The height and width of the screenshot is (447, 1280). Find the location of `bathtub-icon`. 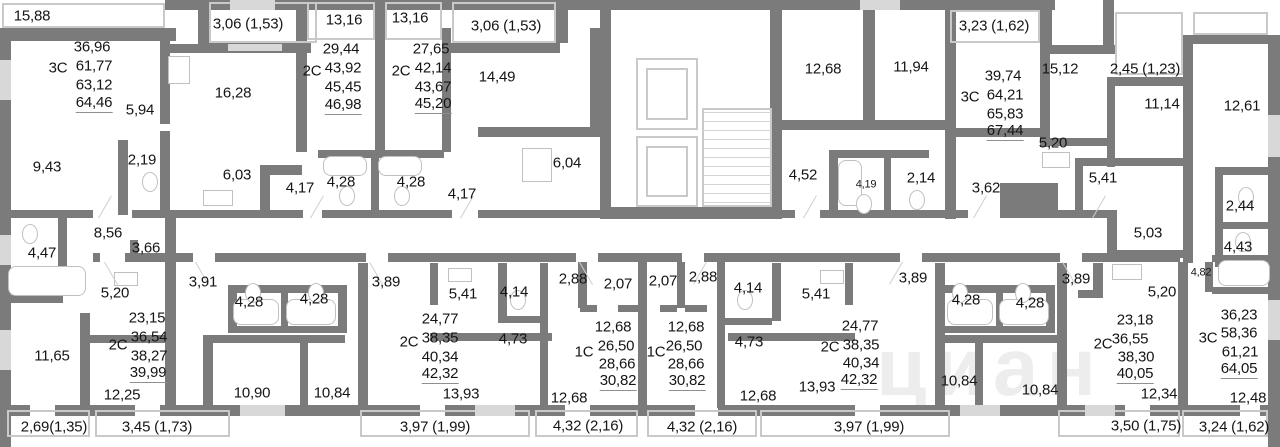

bathtub-icon is located at coordinates (970, 312).